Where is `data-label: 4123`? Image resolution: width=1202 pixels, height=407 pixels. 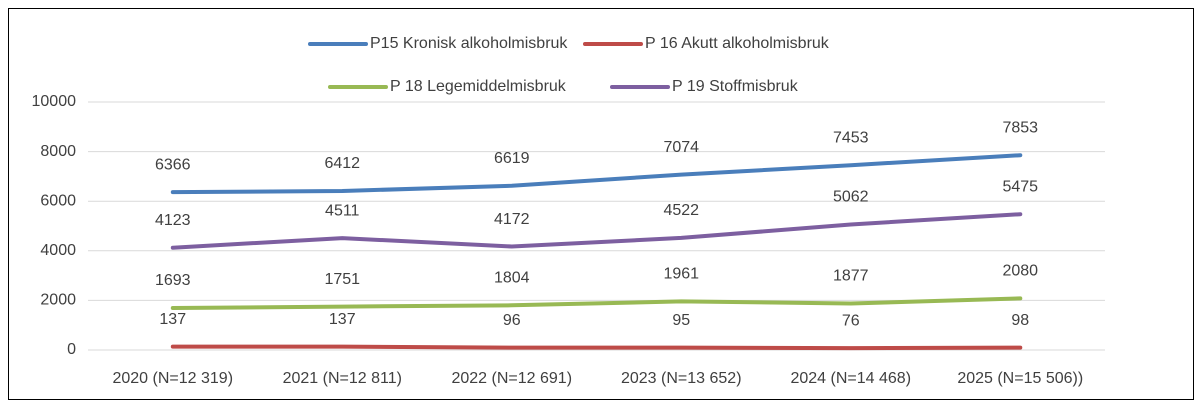 data-label: 4123 is located at coordinates (173, 220).